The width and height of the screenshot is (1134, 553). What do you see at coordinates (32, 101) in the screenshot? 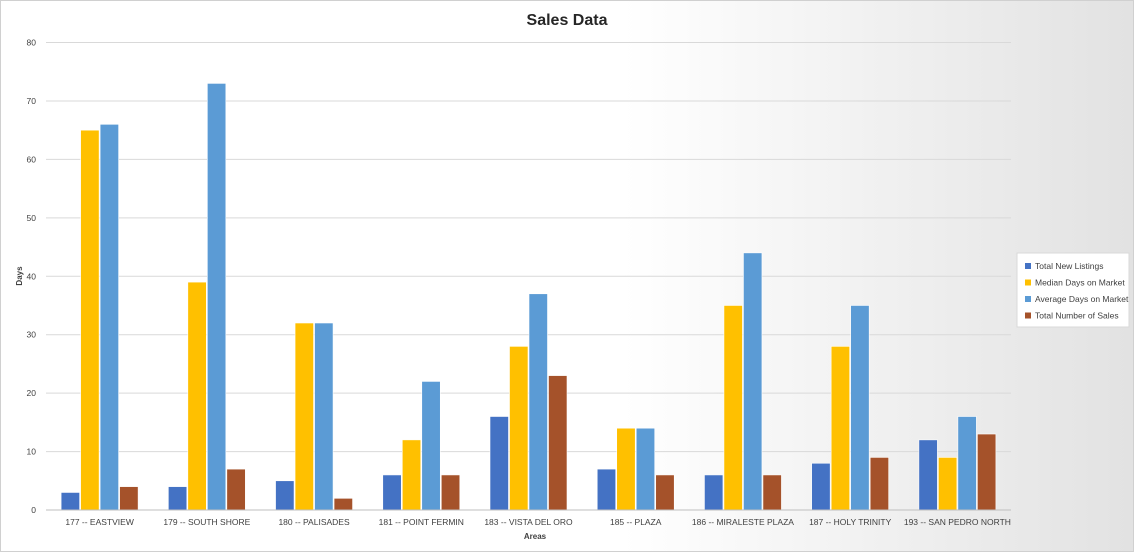
I see `y-tick-label: 70` at bounding box center [32, 101].